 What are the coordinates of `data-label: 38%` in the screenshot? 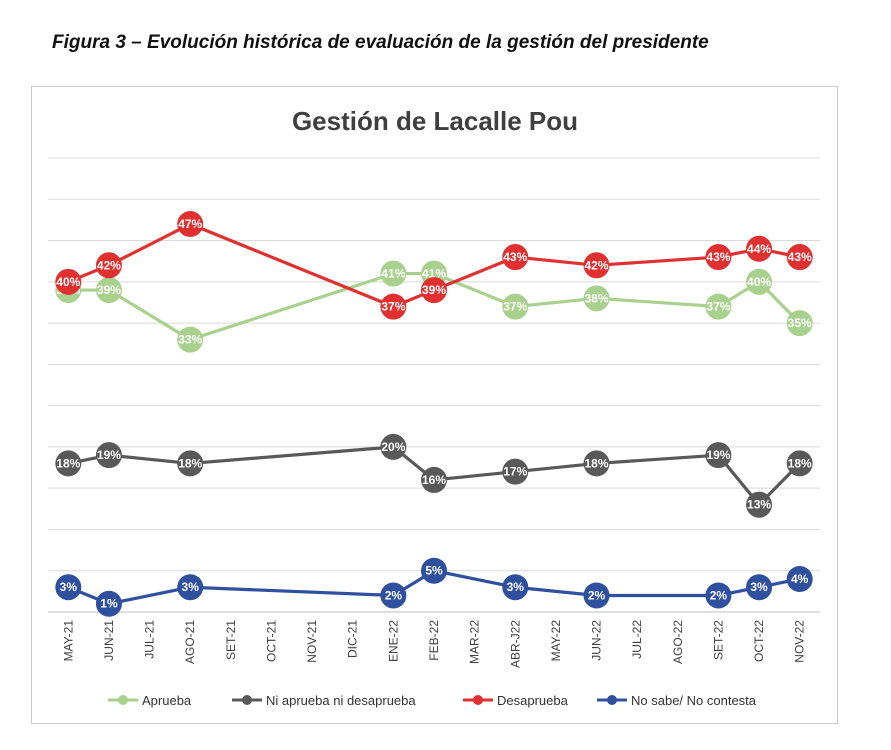 It's located at (597, 298).